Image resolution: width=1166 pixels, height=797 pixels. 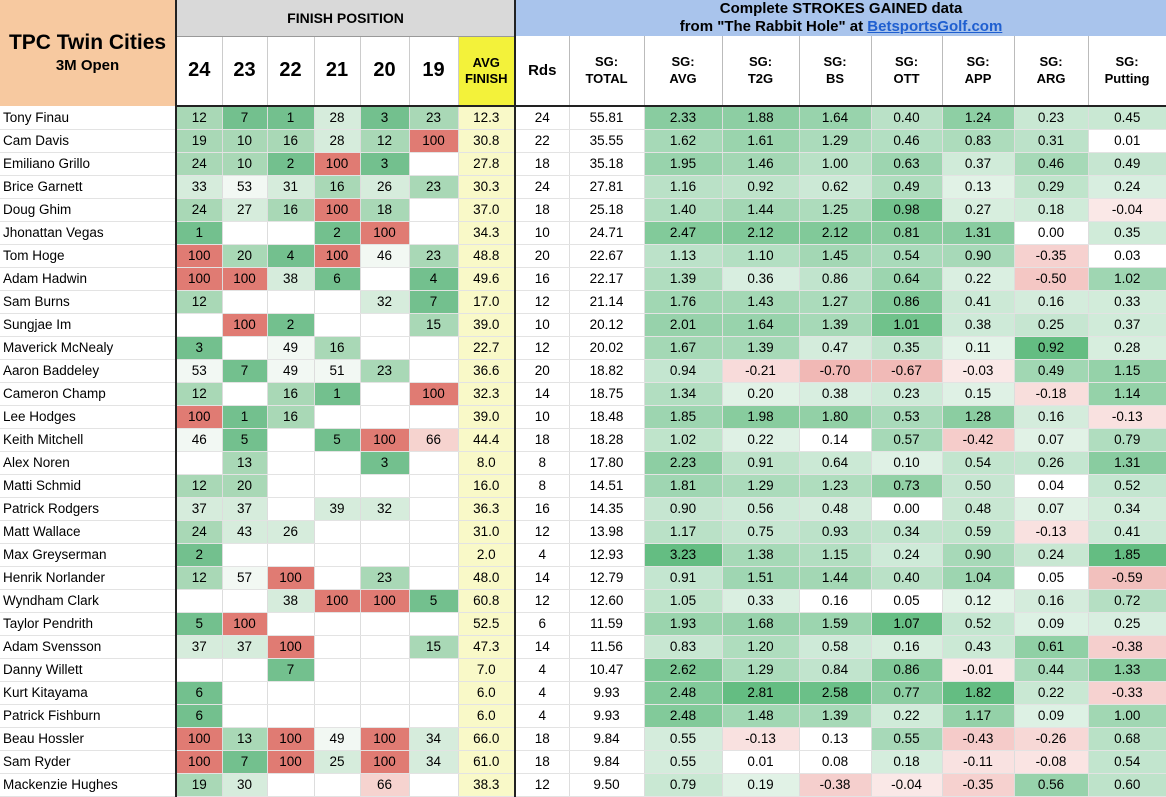 I want to click on sg-cell-putting: 1.02, so click(x=1127, y=279).